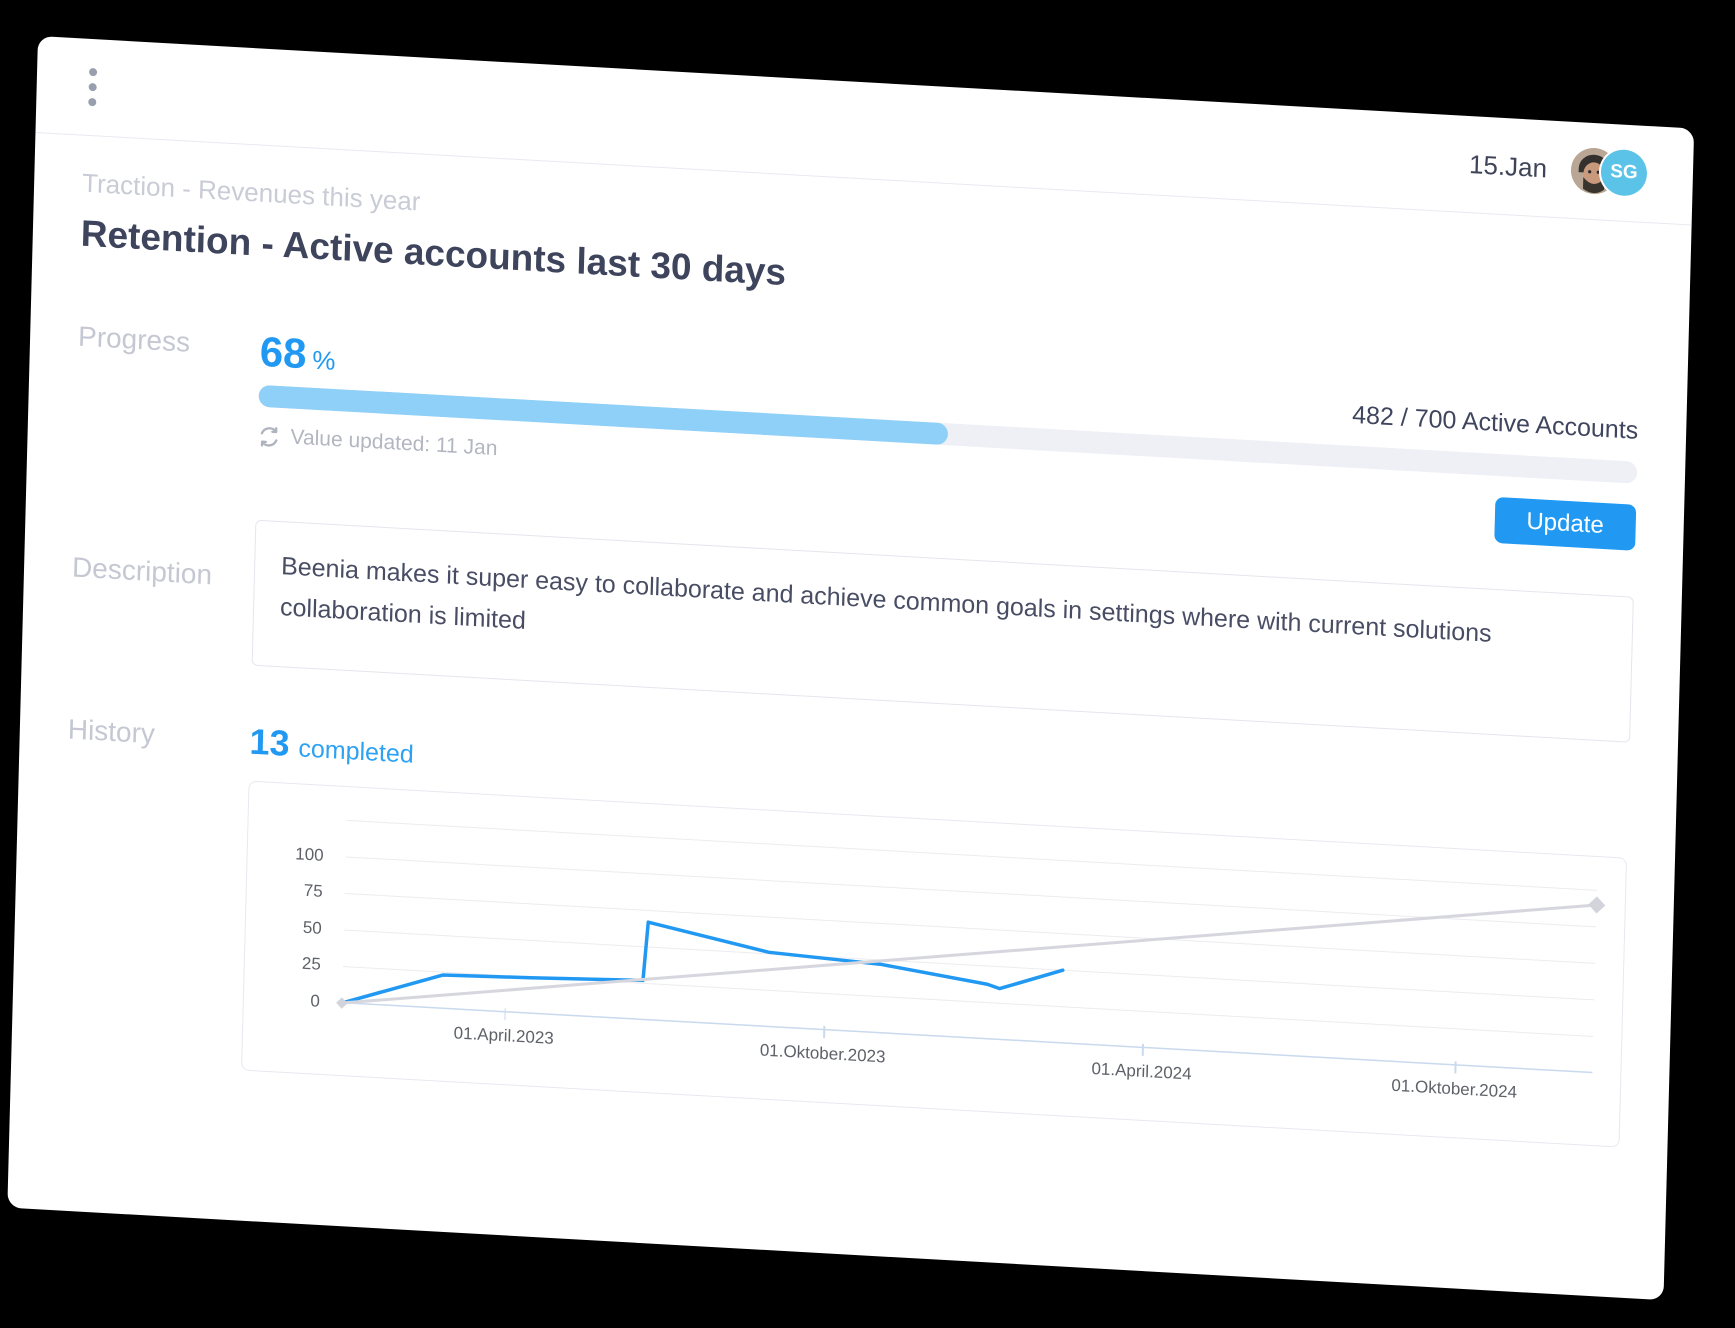  I want to click on progress-percent: 68%, so click(297, 352).